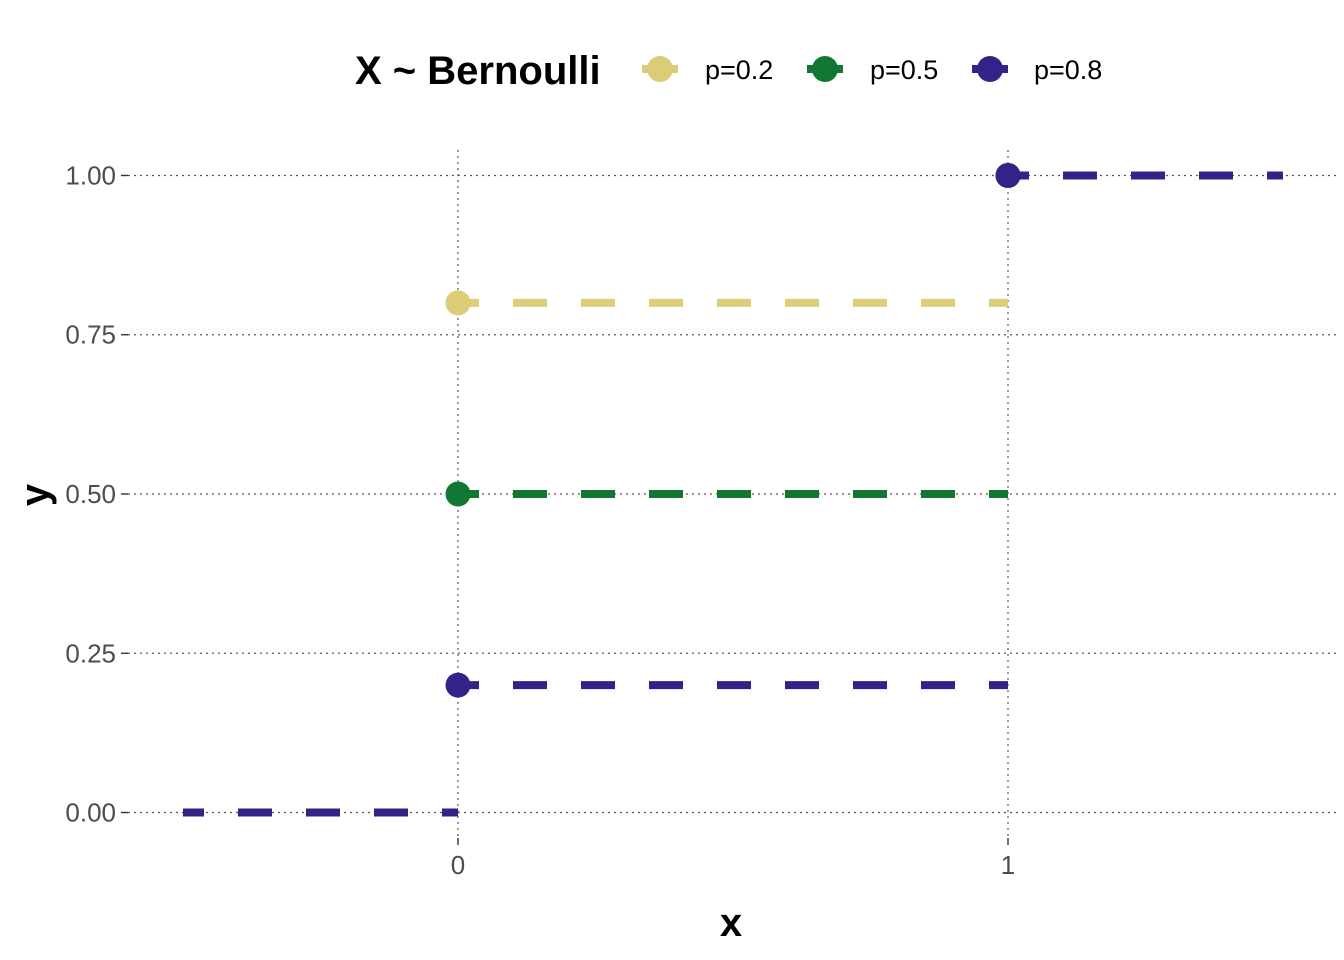 Image resolution: width=1344 pixels, height=960 pixels. What do you see at coordinates (35, 494) in the screenshot?
I see `y-axis-title: y` at bounding box center [35, 494].